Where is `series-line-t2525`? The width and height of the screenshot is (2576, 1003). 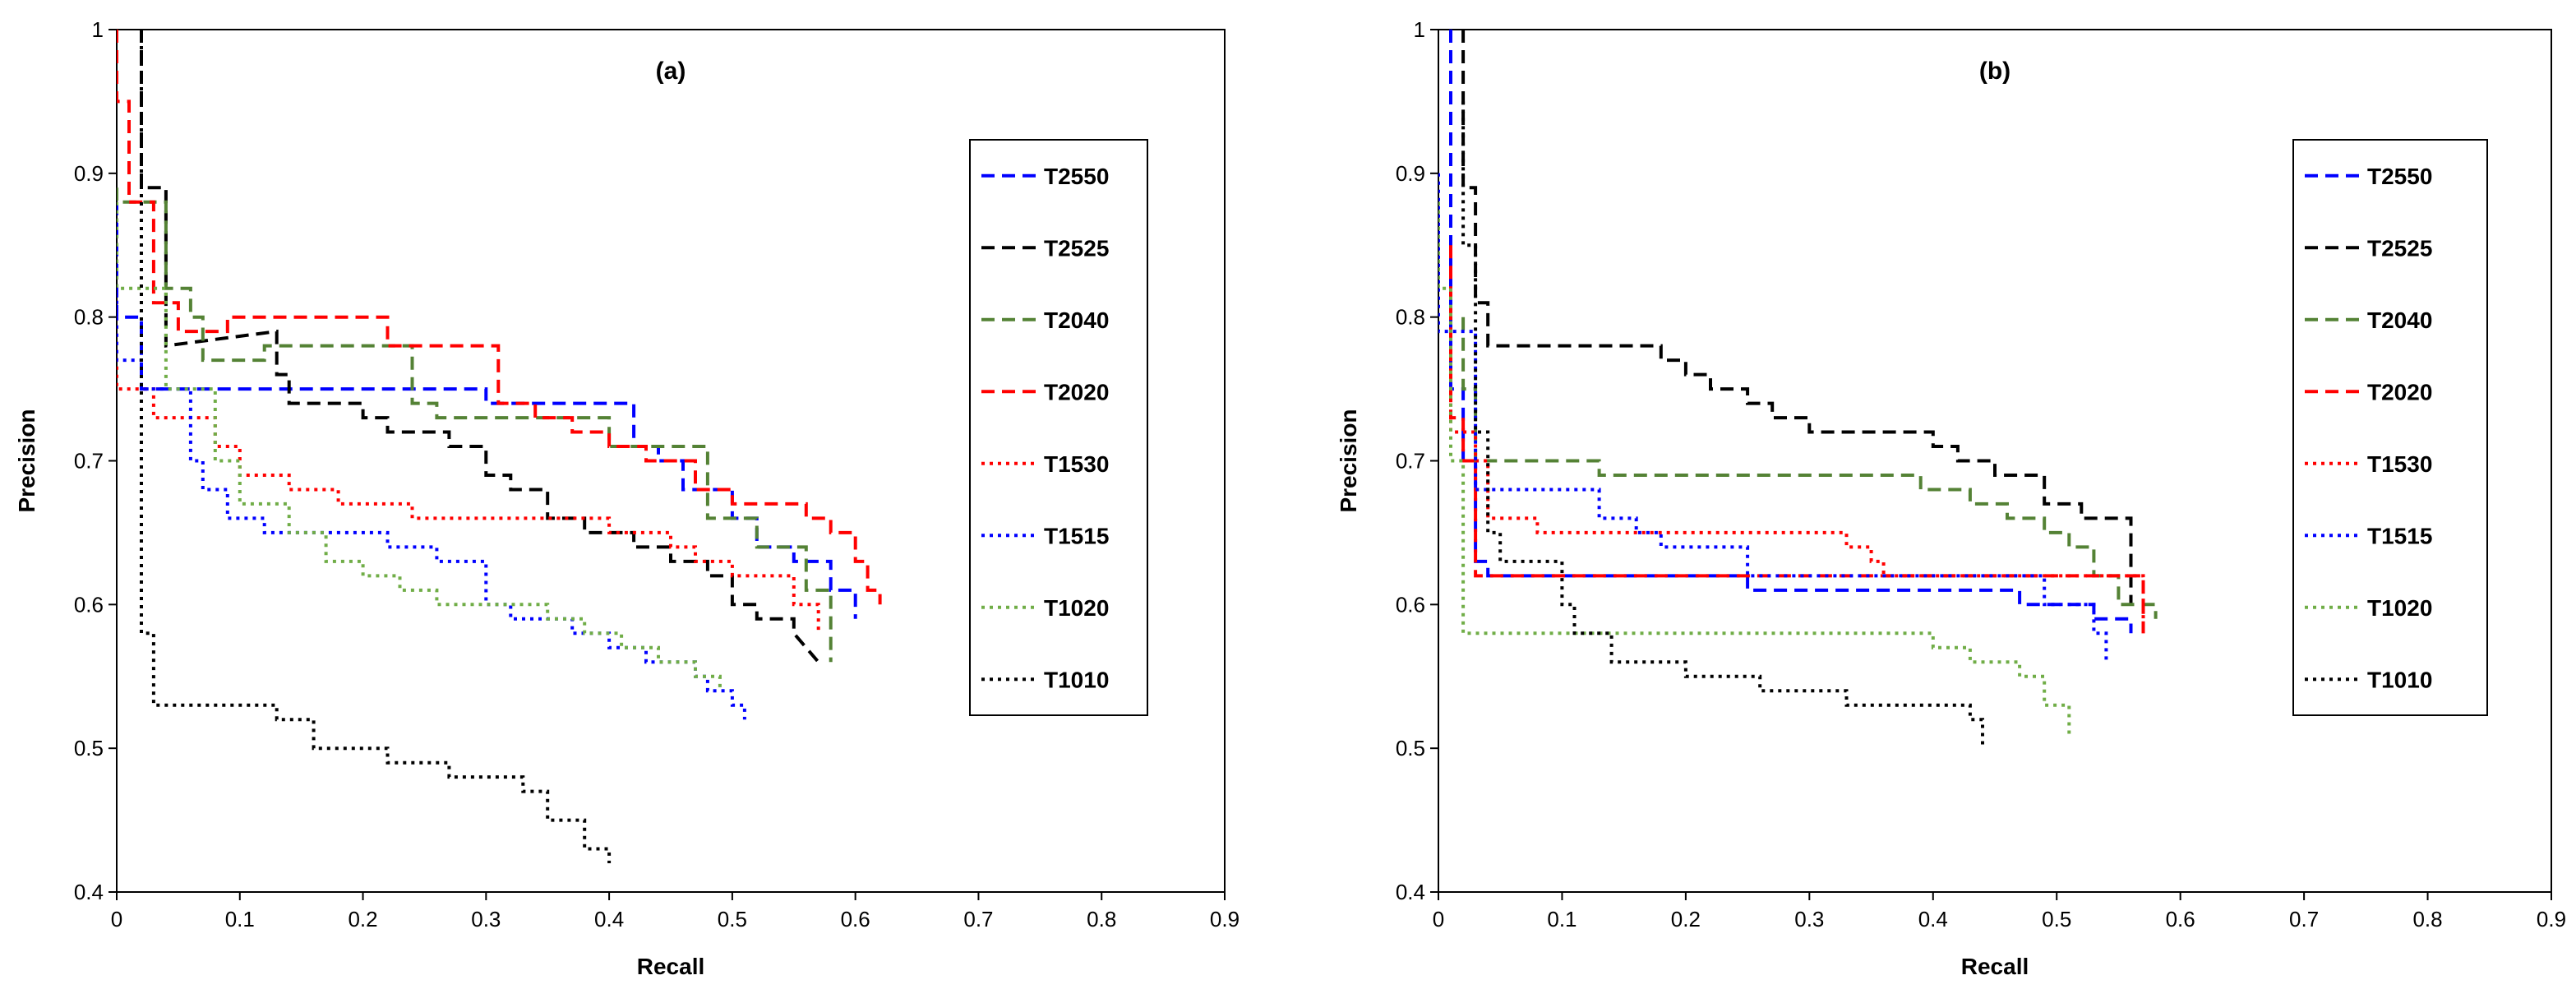
series-line-t2525 is located at coordinates (1797, 317).